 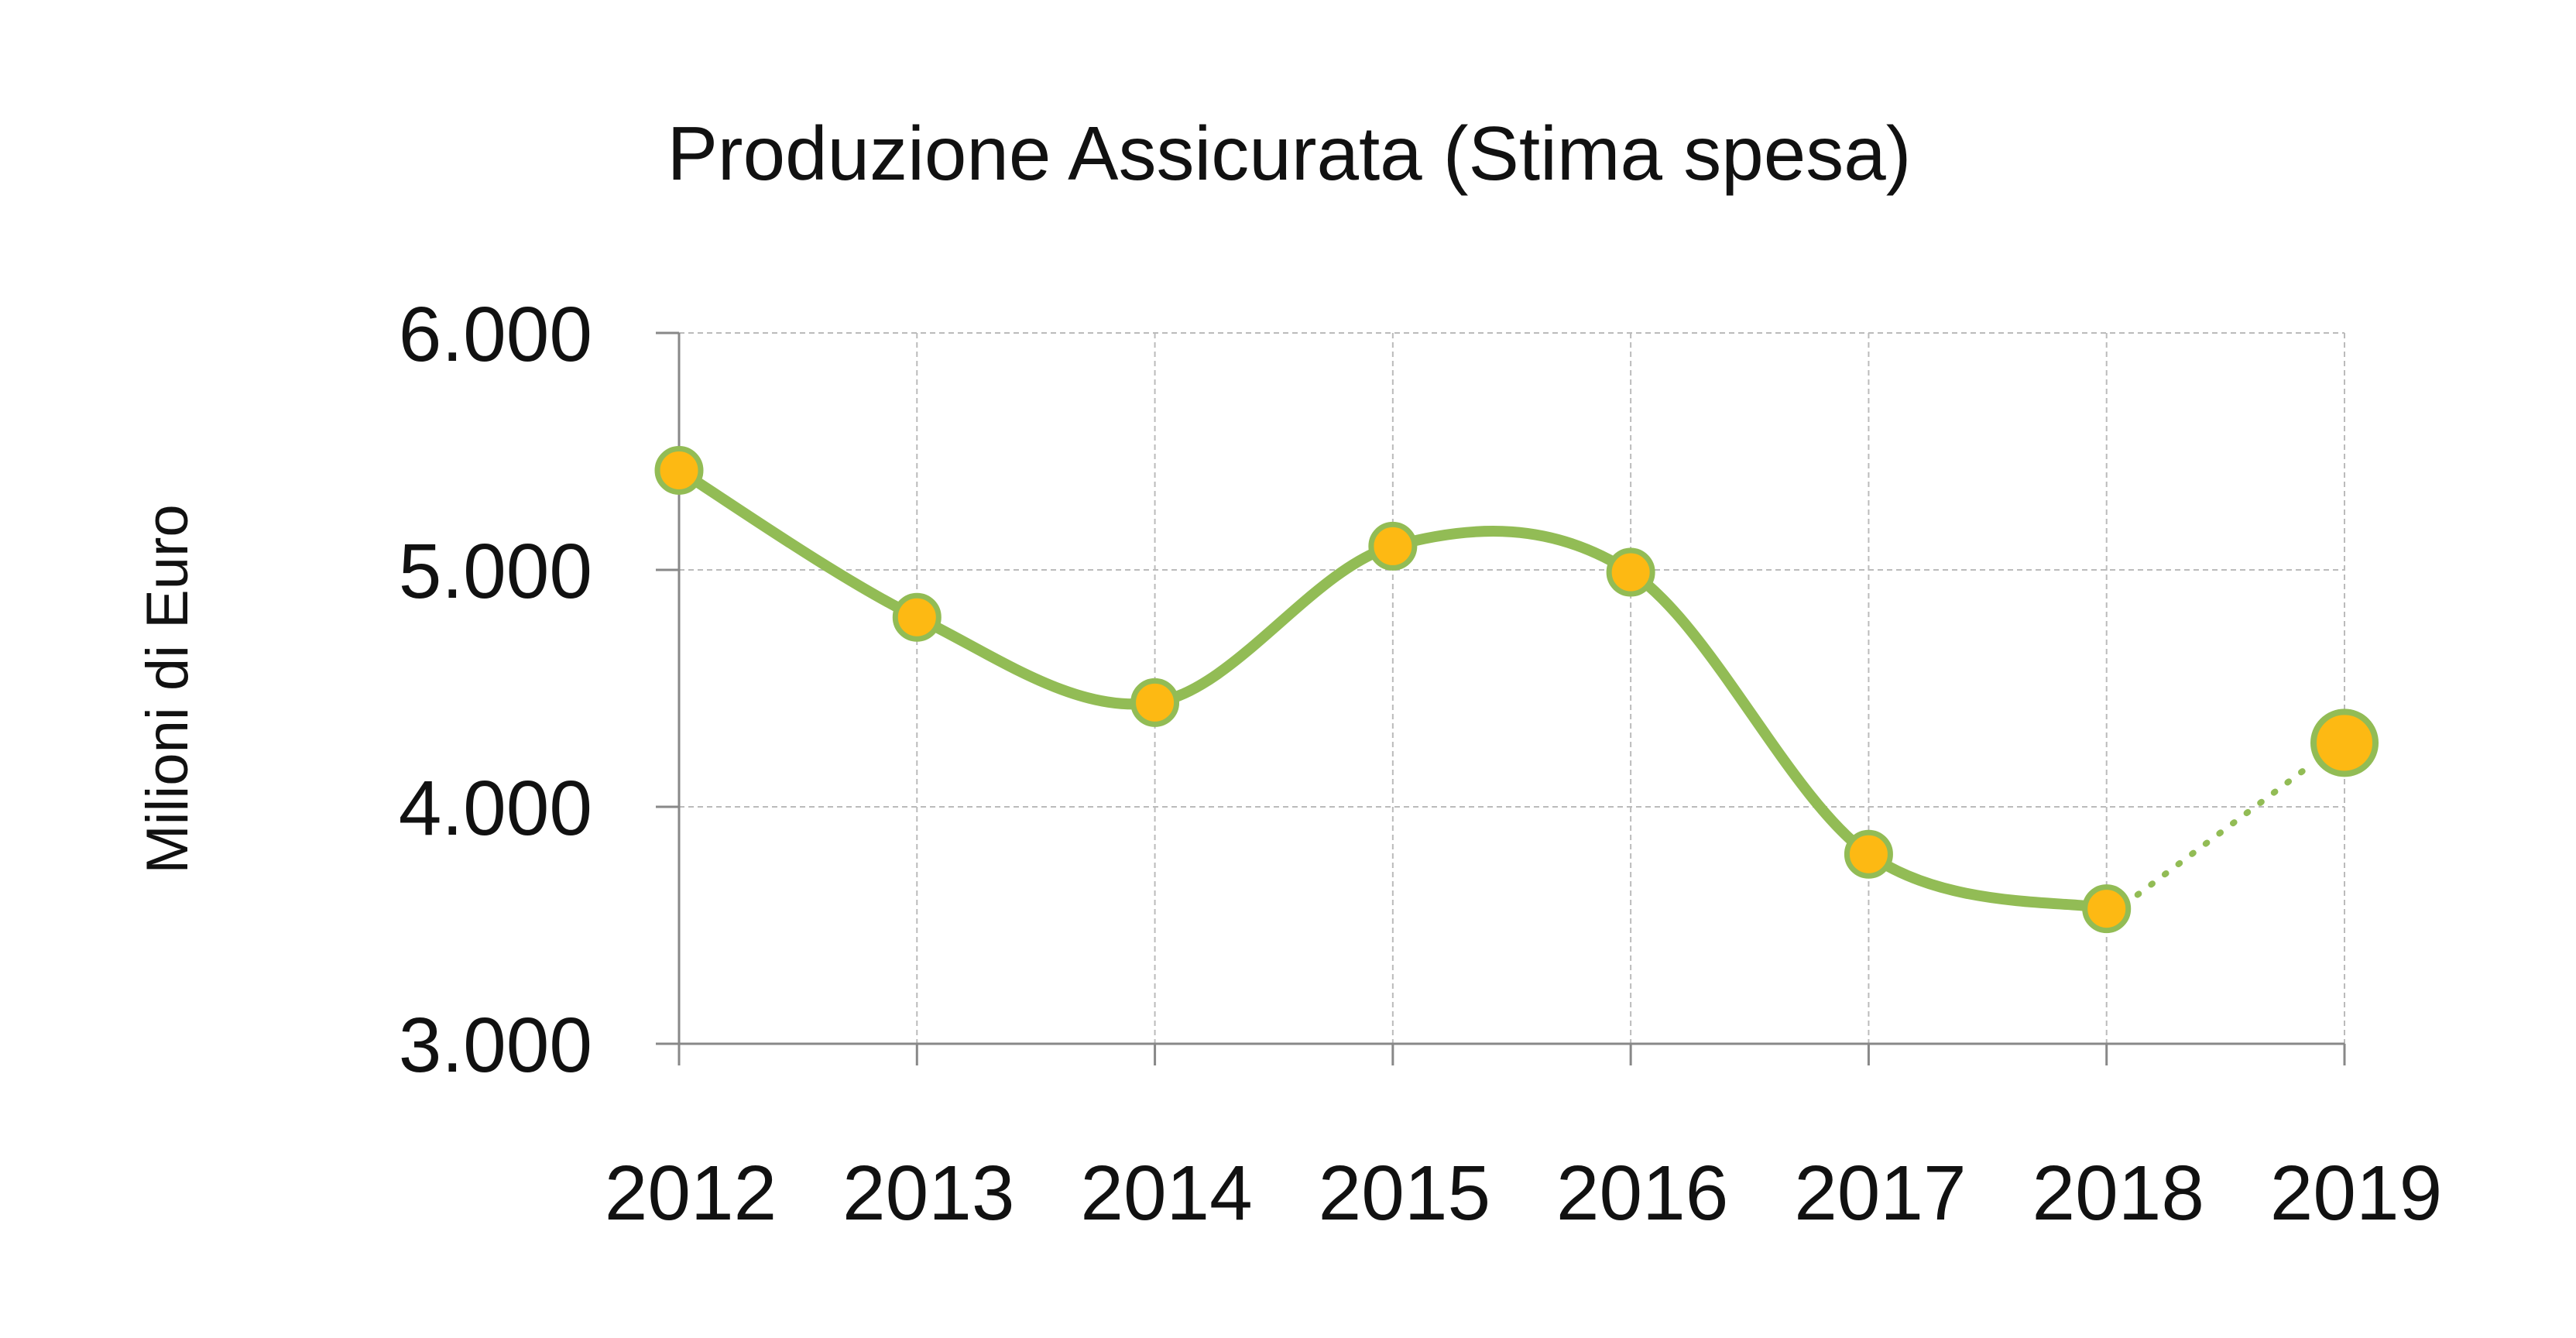 What do you see at coordinates (2344, 742) in the screenshot?
I see `data-point-estimated` at bounding box center [2344, 742].